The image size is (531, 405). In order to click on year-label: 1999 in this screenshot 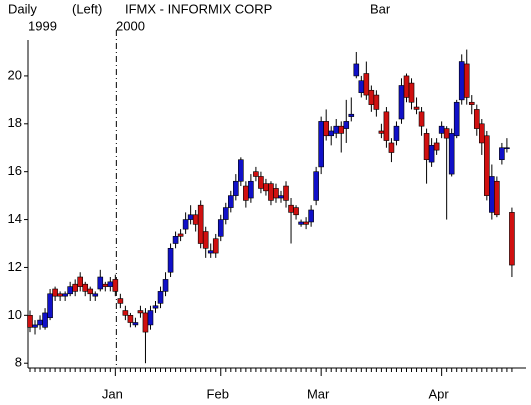, I will do `click(42, 25)`.